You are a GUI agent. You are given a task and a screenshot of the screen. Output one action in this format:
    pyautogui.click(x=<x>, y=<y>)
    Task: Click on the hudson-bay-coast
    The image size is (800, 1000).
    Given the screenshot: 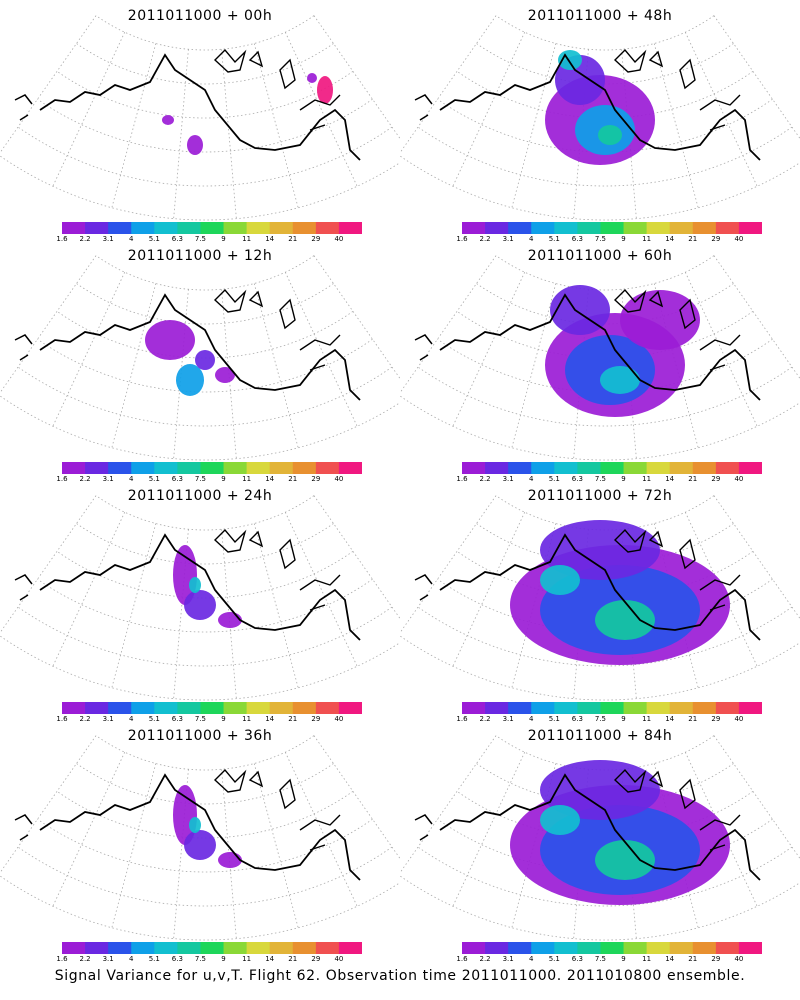 What is the action you would take?
    pyautogui.click(x=320, y=592)
    